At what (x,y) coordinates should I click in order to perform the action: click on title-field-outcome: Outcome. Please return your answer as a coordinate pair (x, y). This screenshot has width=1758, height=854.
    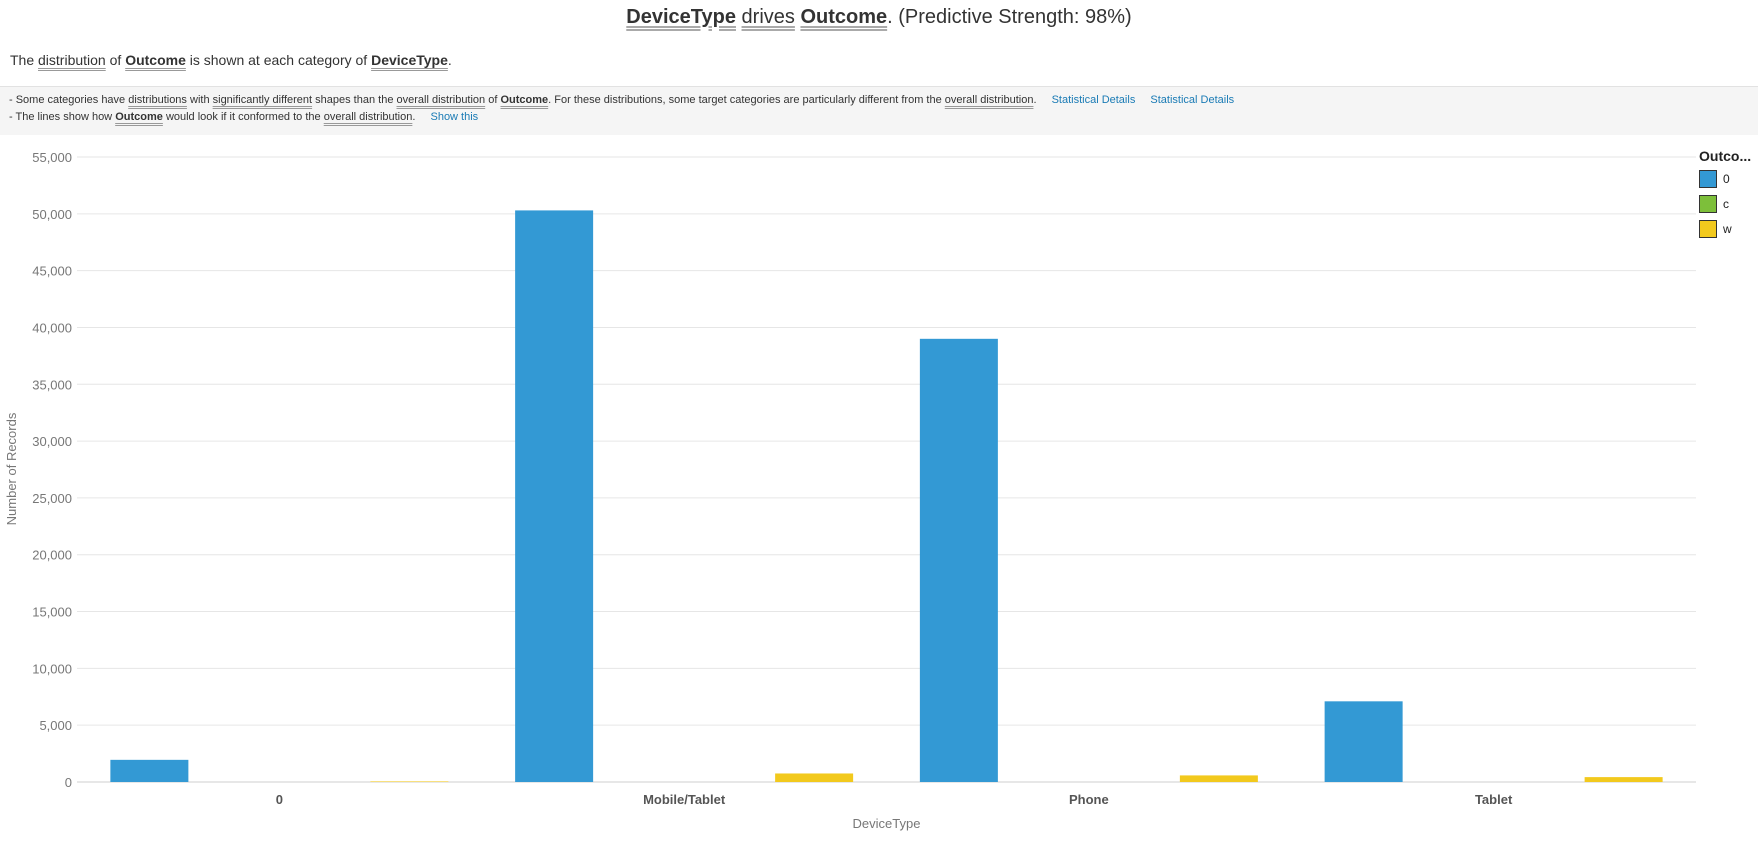
    Looking at the image, I should click on (844, 17).